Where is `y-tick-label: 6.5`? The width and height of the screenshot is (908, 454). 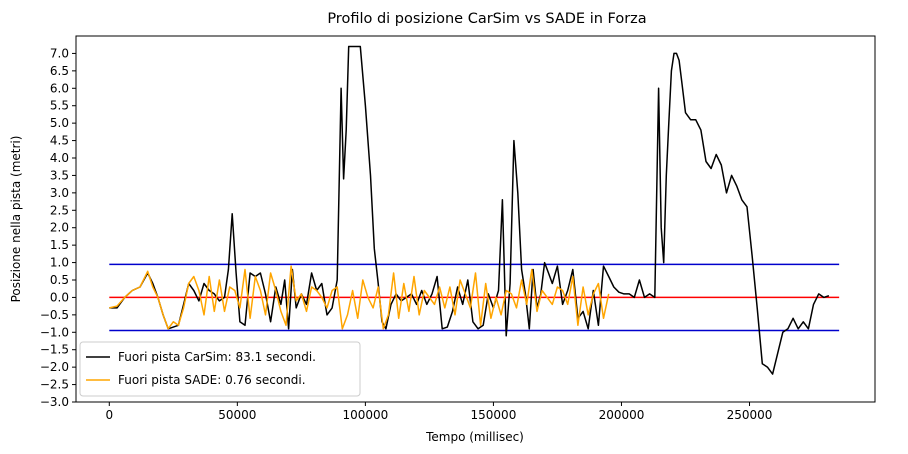 y-tick-label: 6.5 is located at coordinates (59, 71).